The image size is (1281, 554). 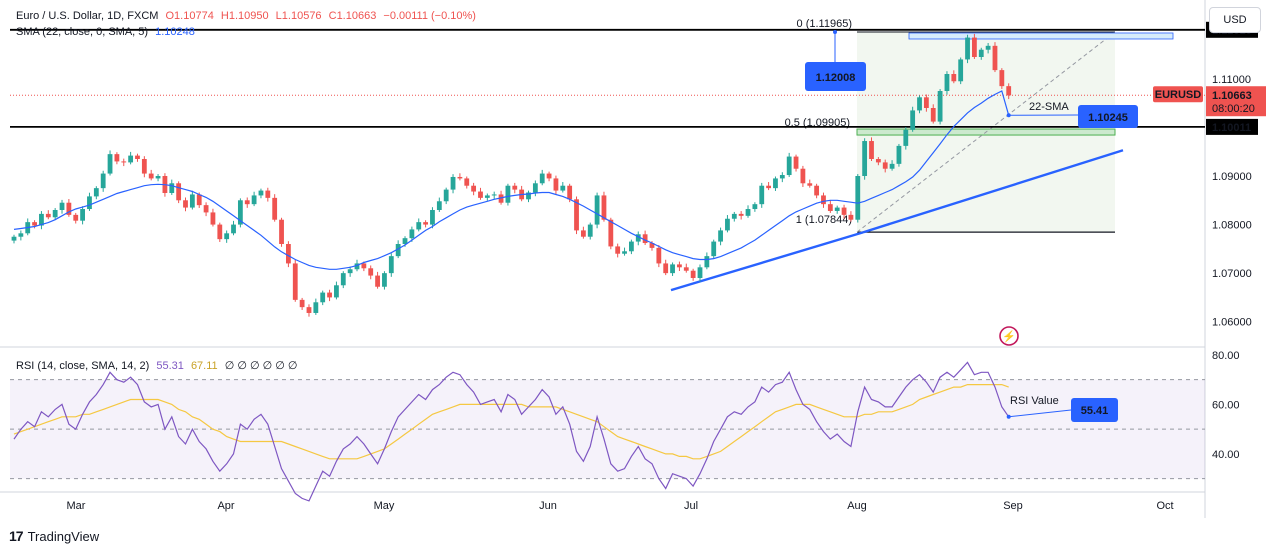 I want to click on sma-legend: SMA (22, close, 0, SMA, 5) 1.10248, so click(x=107, y=32).